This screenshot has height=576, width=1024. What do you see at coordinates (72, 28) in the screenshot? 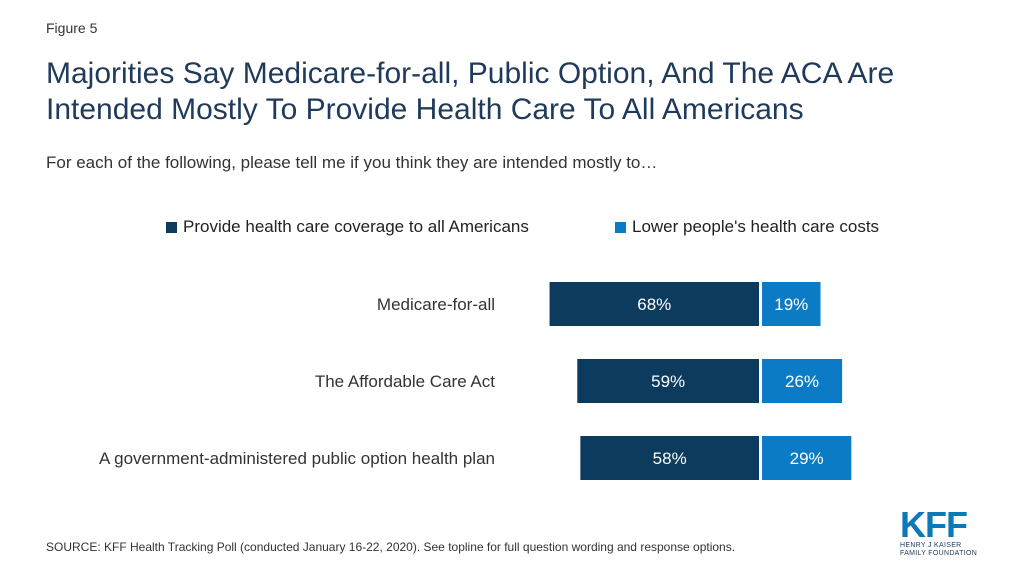
I see `figure-label: Figure 5` at bounding box center [72, 28].